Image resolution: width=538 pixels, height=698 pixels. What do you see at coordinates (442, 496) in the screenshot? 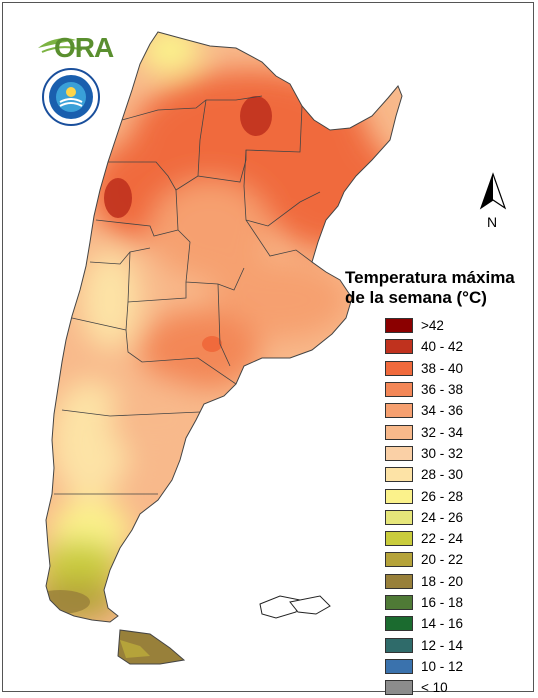
I see `legend-label: 26 - 28` at bounding box center [442, 496].